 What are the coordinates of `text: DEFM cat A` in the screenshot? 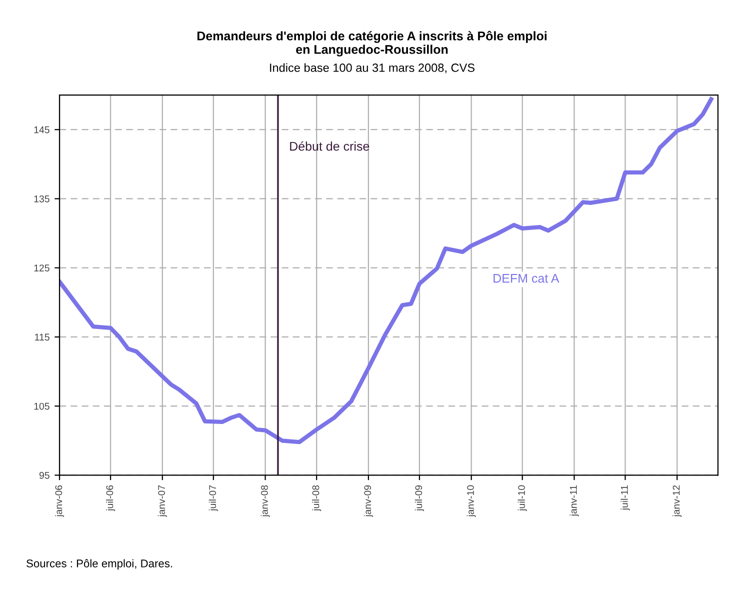 It's located at (527, 278).